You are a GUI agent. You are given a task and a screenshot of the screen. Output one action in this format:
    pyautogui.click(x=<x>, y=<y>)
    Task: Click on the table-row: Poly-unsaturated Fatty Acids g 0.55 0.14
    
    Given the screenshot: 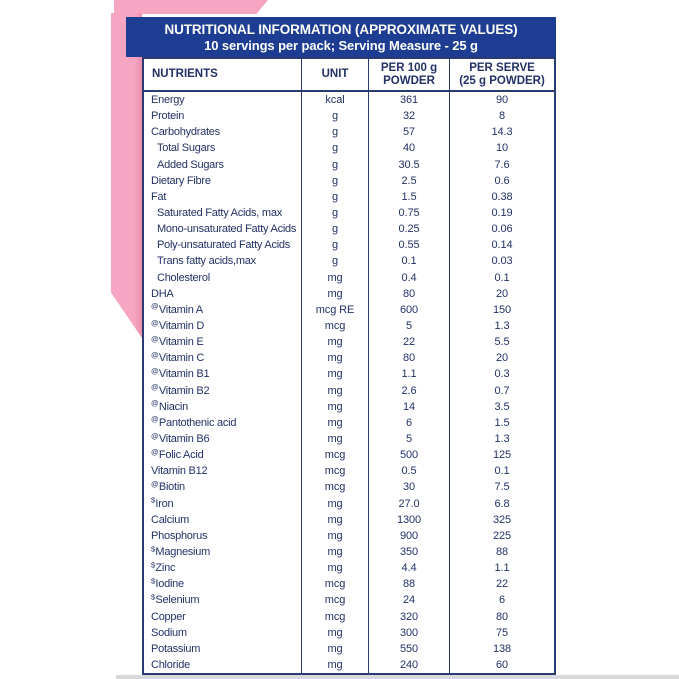 What is the action you would take?
    pyautogui.click(x=349, y=245)
    